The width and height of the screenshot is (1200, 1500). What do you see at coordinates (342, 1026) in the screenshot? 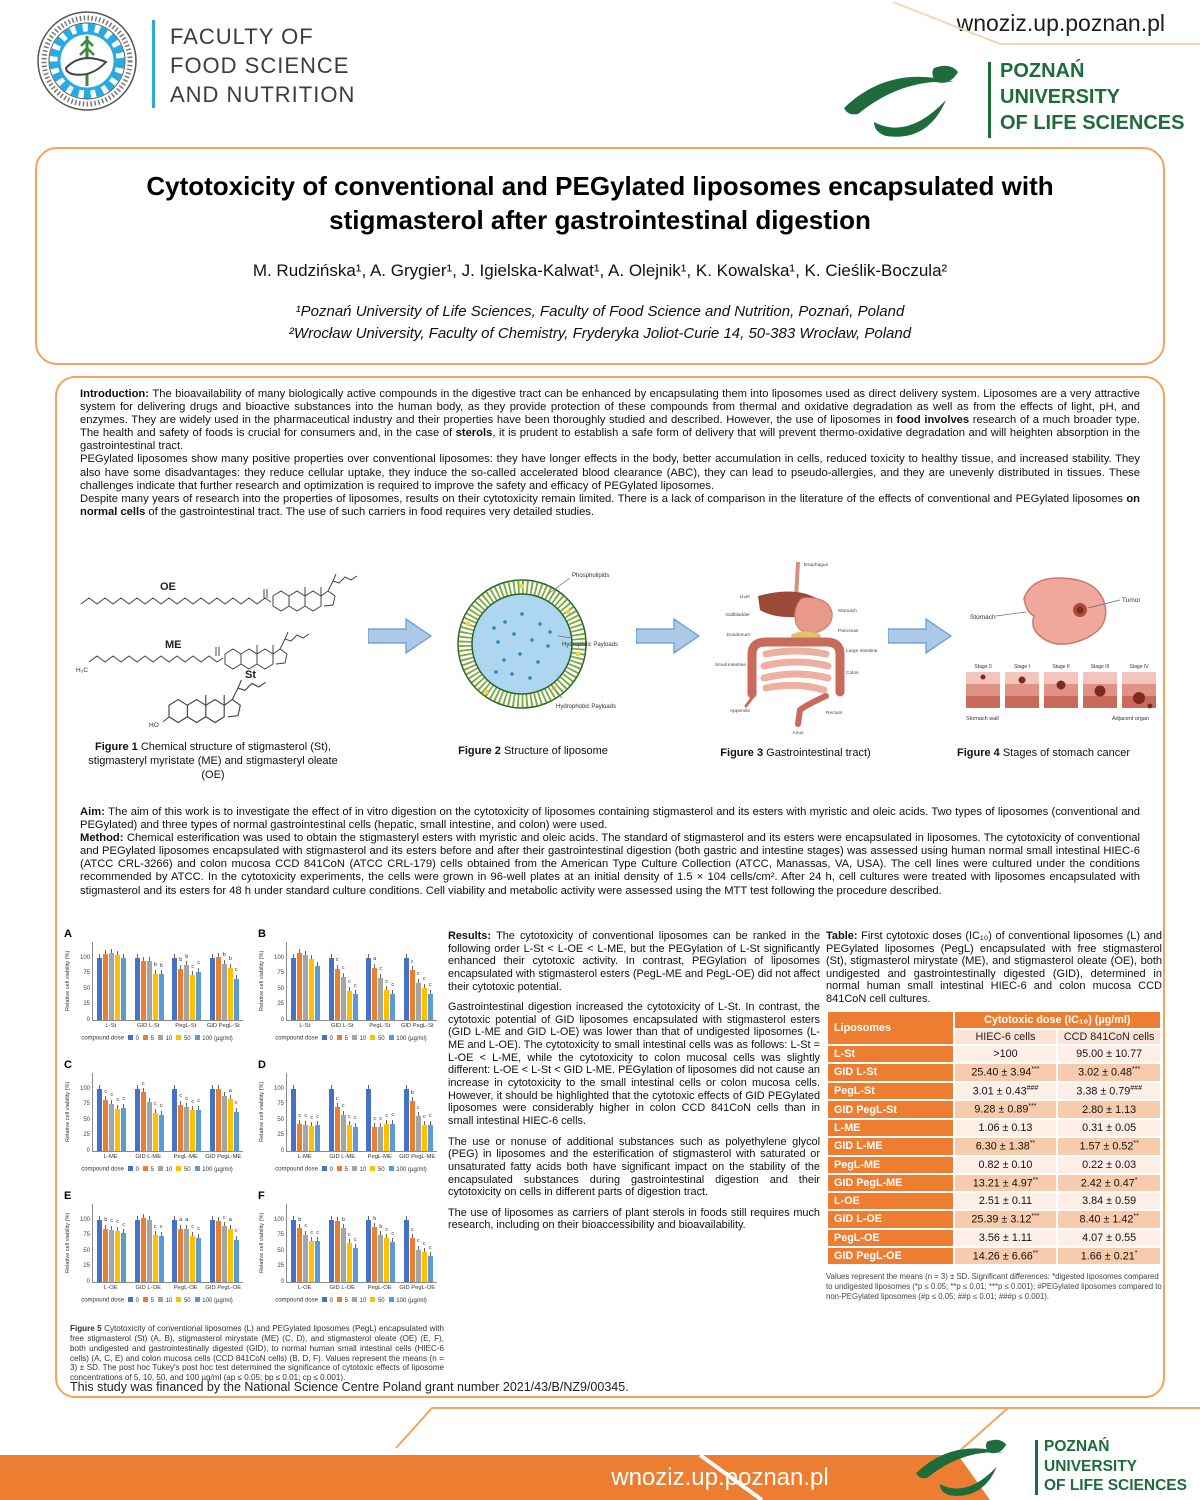
I see `x-tick-label: GID L-St` at bounding box center [342, 1026].